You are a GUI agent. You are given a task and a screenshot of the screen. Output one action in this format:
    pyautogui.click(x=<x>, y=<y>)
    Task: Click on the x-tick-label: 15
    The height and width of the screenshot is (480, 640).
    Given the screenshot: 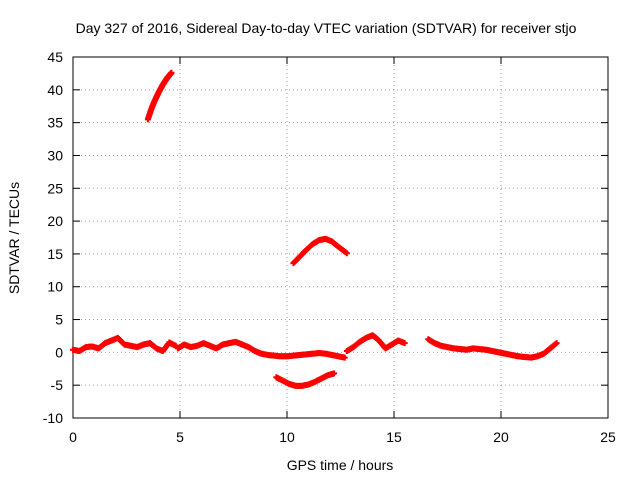 What is the action you would take?
    pyautogui.click(x=394, y=437)
    